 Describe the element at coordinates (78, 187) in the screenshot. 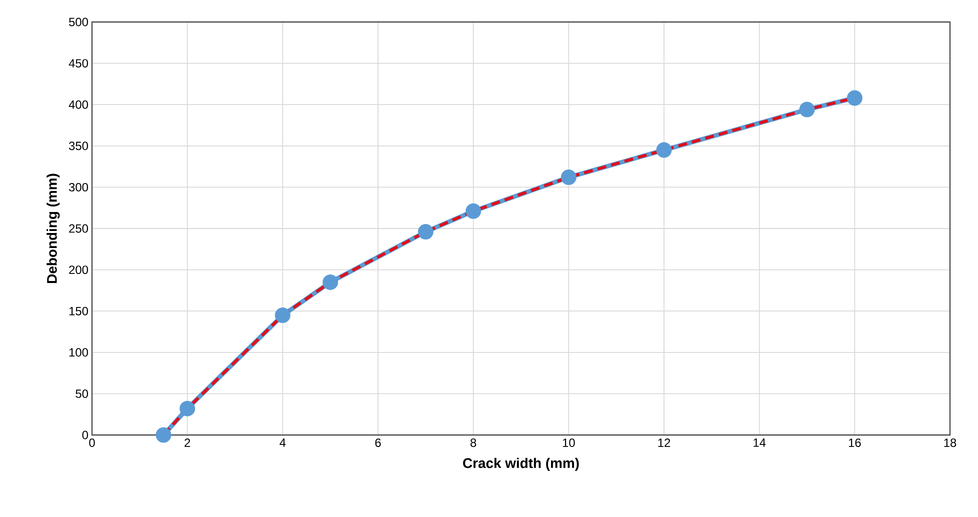

I see `y-tick-label: 300` at that location.